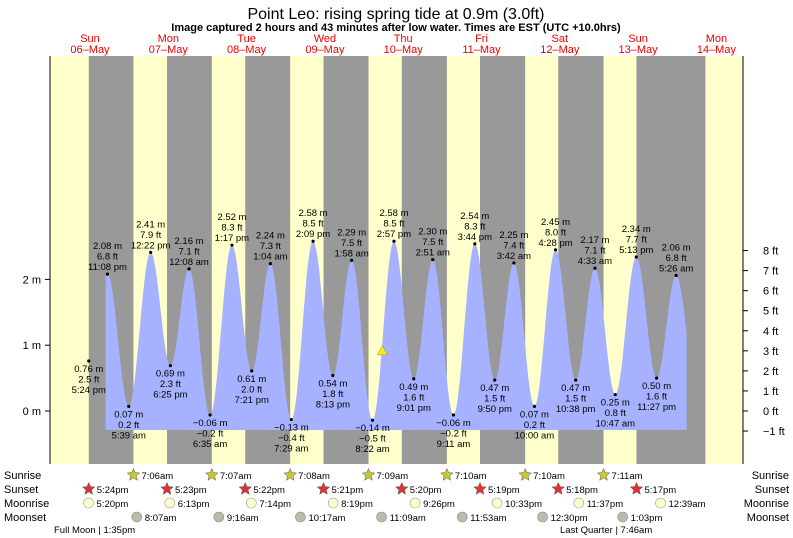 This screenshot has width=793, height=538. I want to click on moonrise-time: 5:20pm, so click(113, 504).